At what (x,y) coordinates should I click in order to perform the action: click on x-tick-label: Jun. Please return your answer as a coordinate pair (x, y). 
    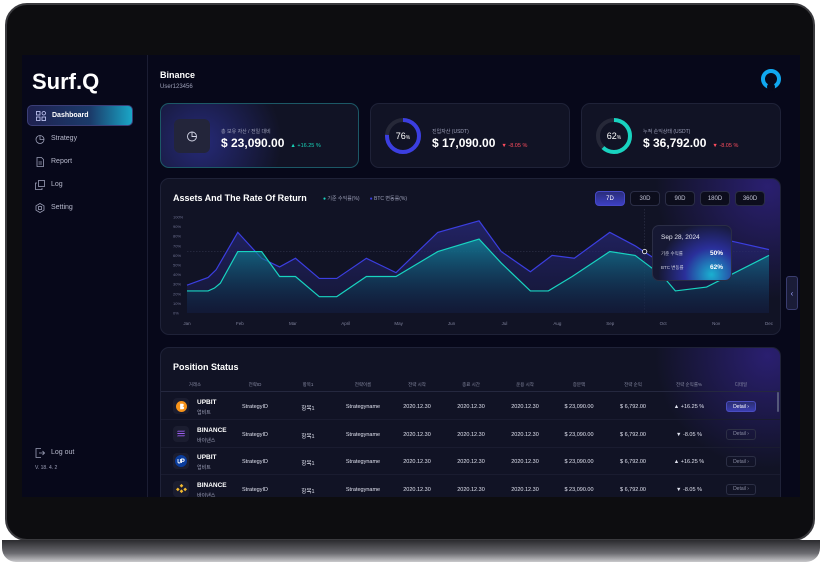
    Looking at the image, I should click on (452, 323).